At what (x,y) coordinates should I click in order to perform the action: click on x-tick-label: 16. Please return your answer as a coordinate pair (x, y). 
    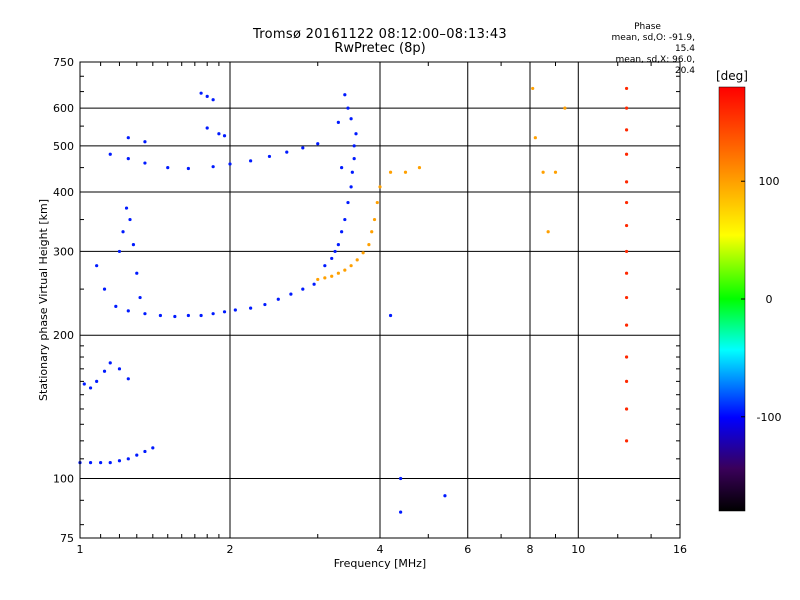
    Looking at the image, I should click on (680, 549).